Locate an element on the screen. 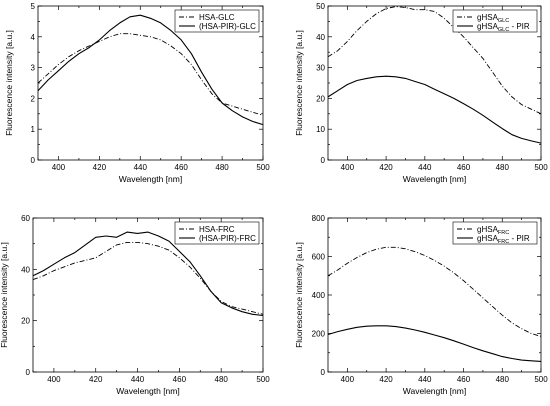  legend-entry: (HSA-PIR)-FRC is located at coordinates (227, 238).